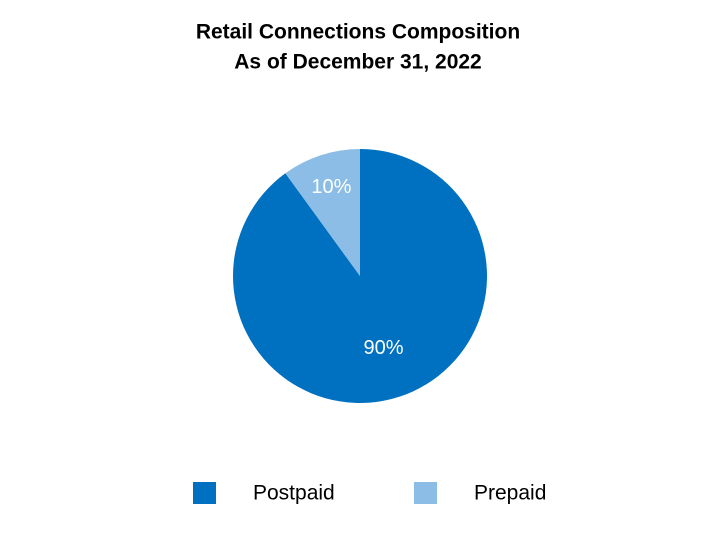 This screenshot has height=540, width=720. I want to click on chart-title: Retail Connections Composition, so click(358, 32).